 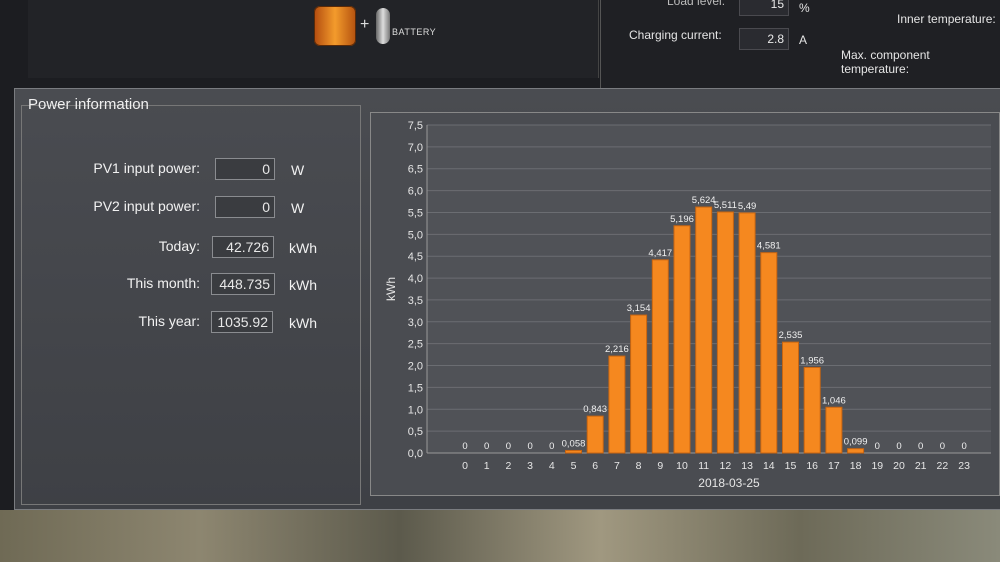 I want to click on power-row-value: 42.726, so click(x=243, y=247).